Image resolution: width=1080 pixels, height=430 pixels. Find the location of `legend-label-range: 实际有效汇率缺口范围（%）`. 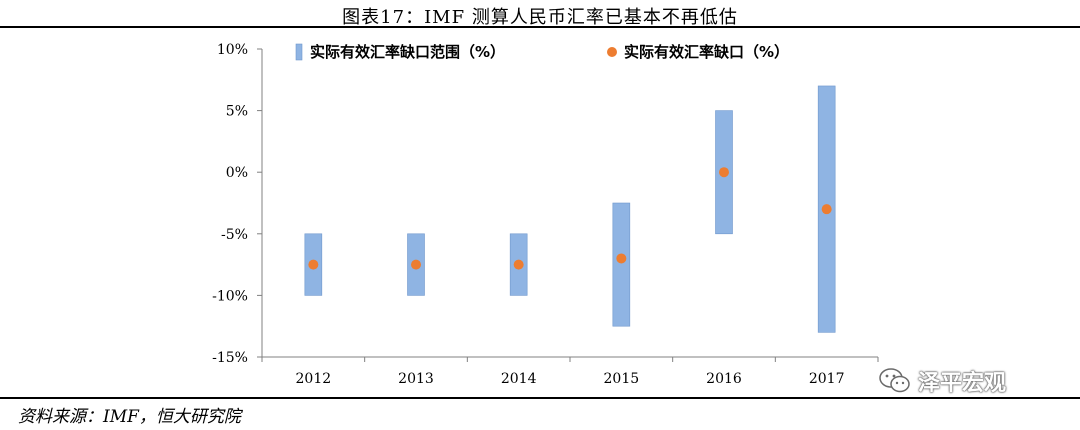

legend-label-range: 实际有效汇率缺口范围（%） is located at coordinates (407, 52).